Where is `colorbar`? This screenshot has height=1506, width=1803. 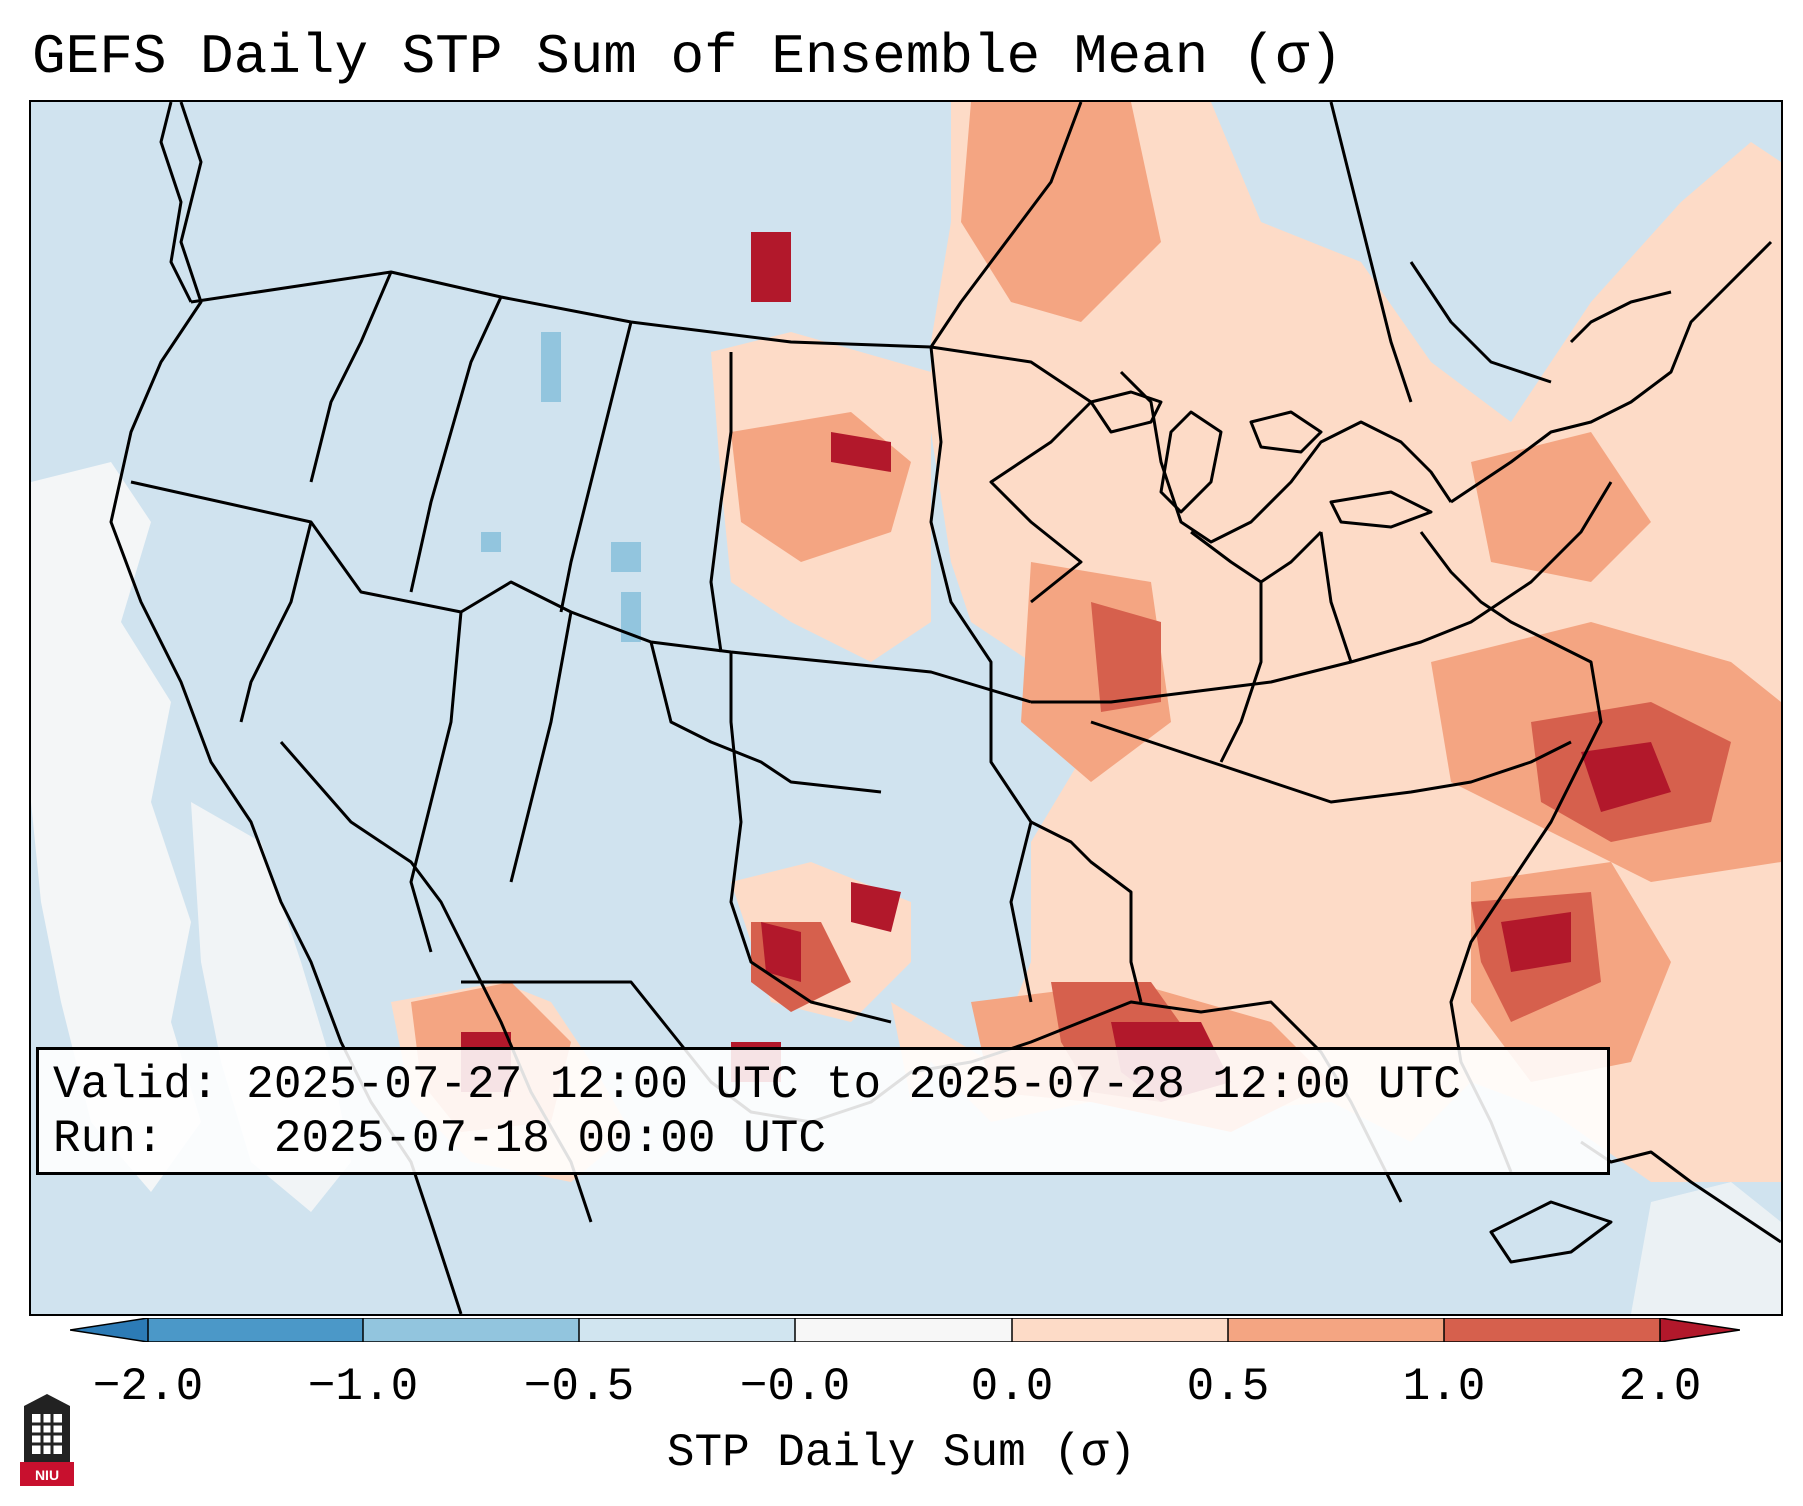 colorbar is located at coordinates (905, 1330).